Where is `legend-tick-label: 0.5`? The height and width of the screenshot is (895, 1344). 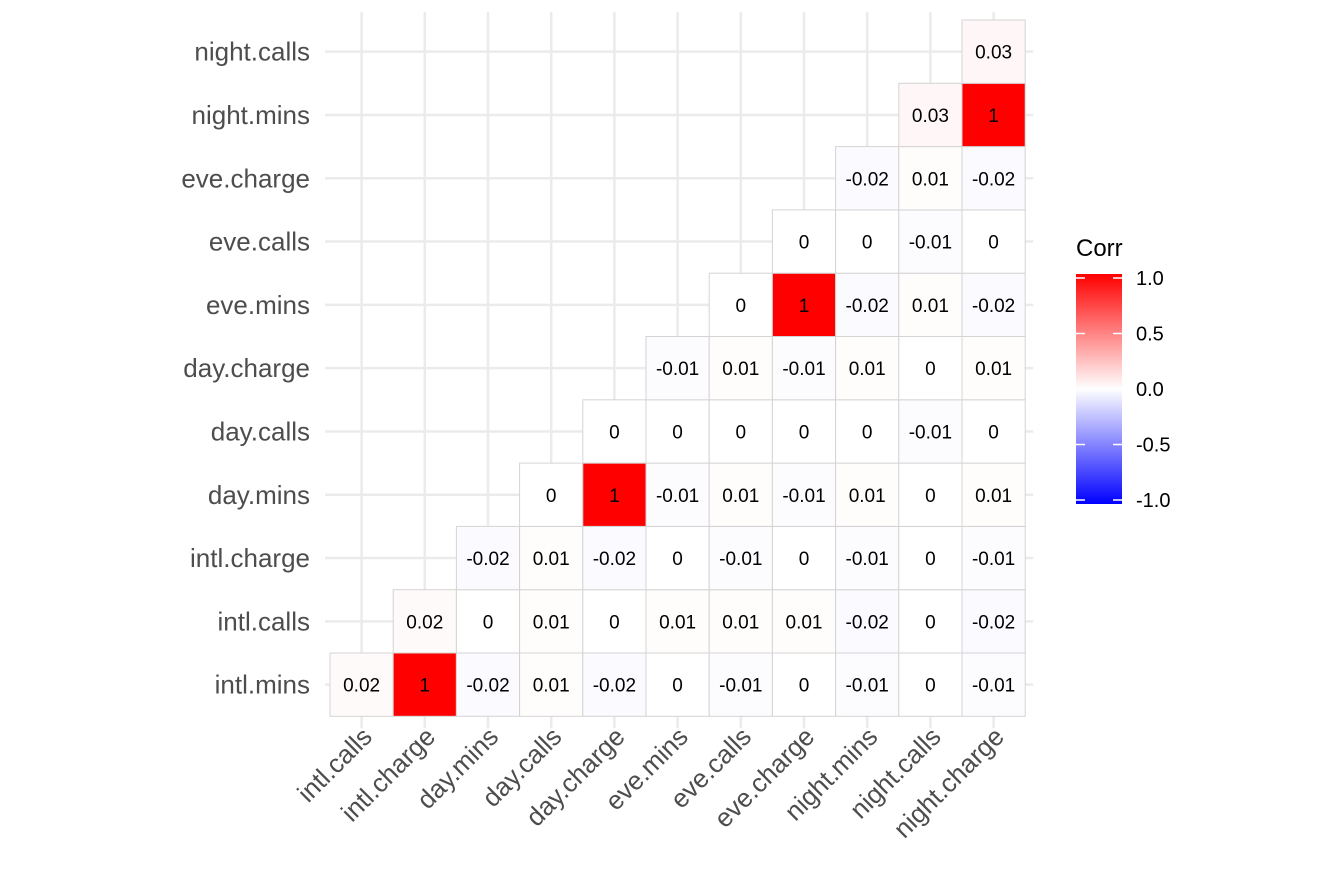
legend-tick-label: 0.5 is located at coordinates (1150, 335).